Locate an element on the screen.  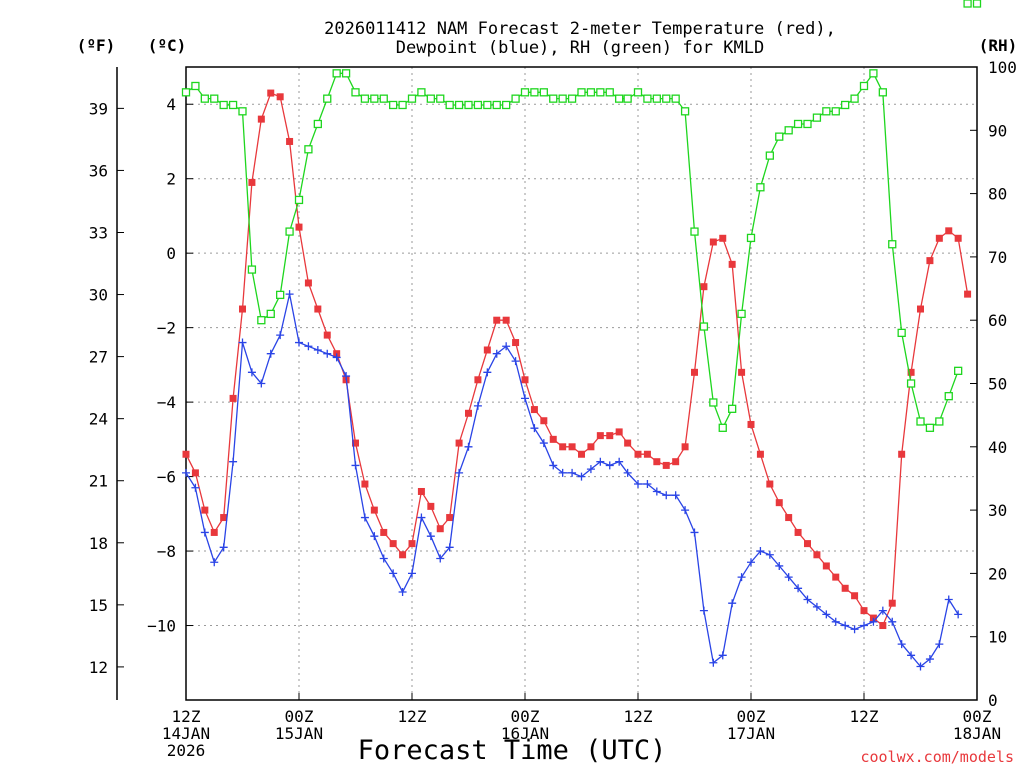
celsius-tick-label: −2 is located at coordinates (166, 328).